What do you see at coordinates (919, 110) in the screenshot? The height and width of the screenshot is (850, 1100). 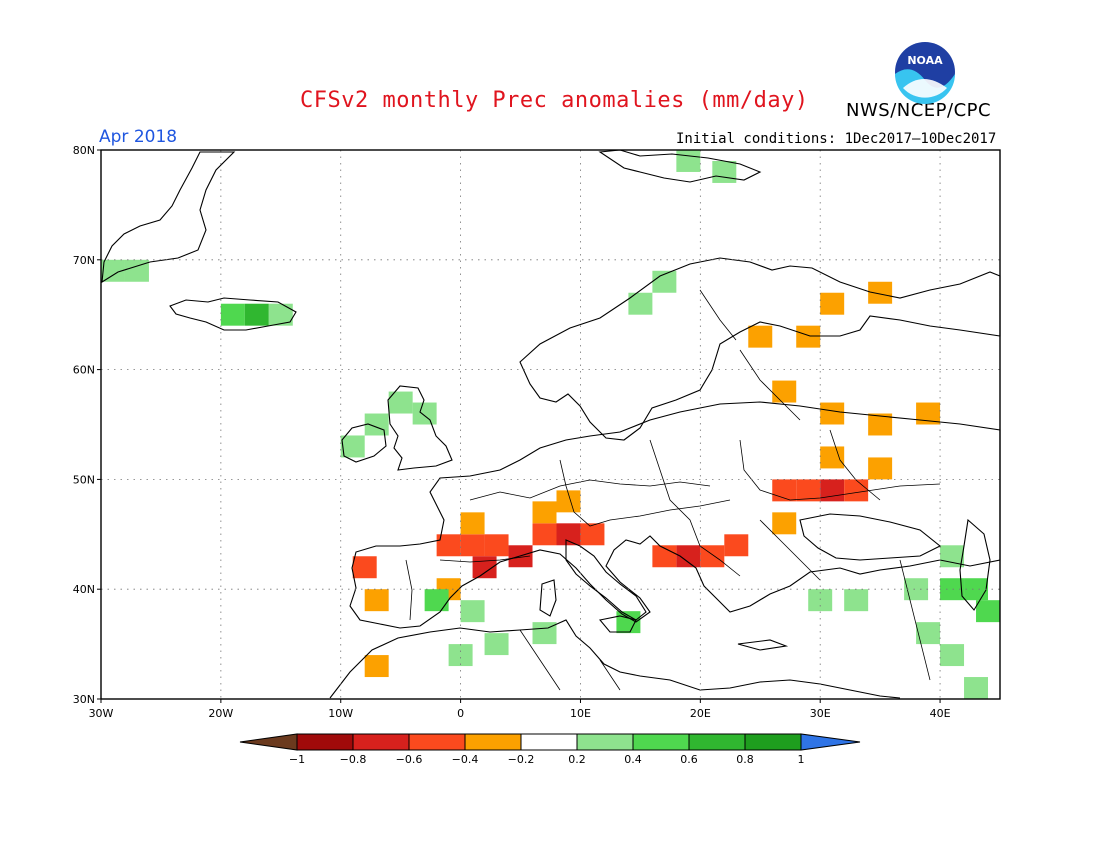 I see `agency-label: NWS/NCEP/CPC` at bounding box center [919, 110].